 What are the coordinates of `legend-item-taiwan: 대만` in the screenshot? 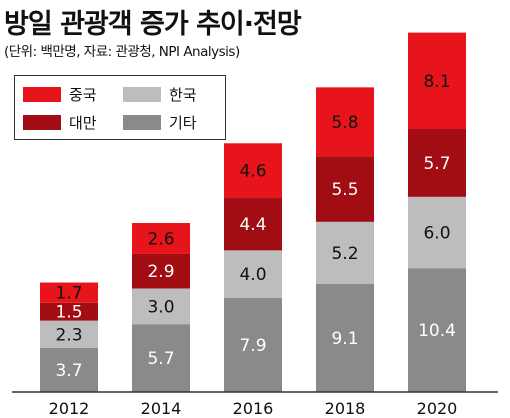 It's located at (60, 122).